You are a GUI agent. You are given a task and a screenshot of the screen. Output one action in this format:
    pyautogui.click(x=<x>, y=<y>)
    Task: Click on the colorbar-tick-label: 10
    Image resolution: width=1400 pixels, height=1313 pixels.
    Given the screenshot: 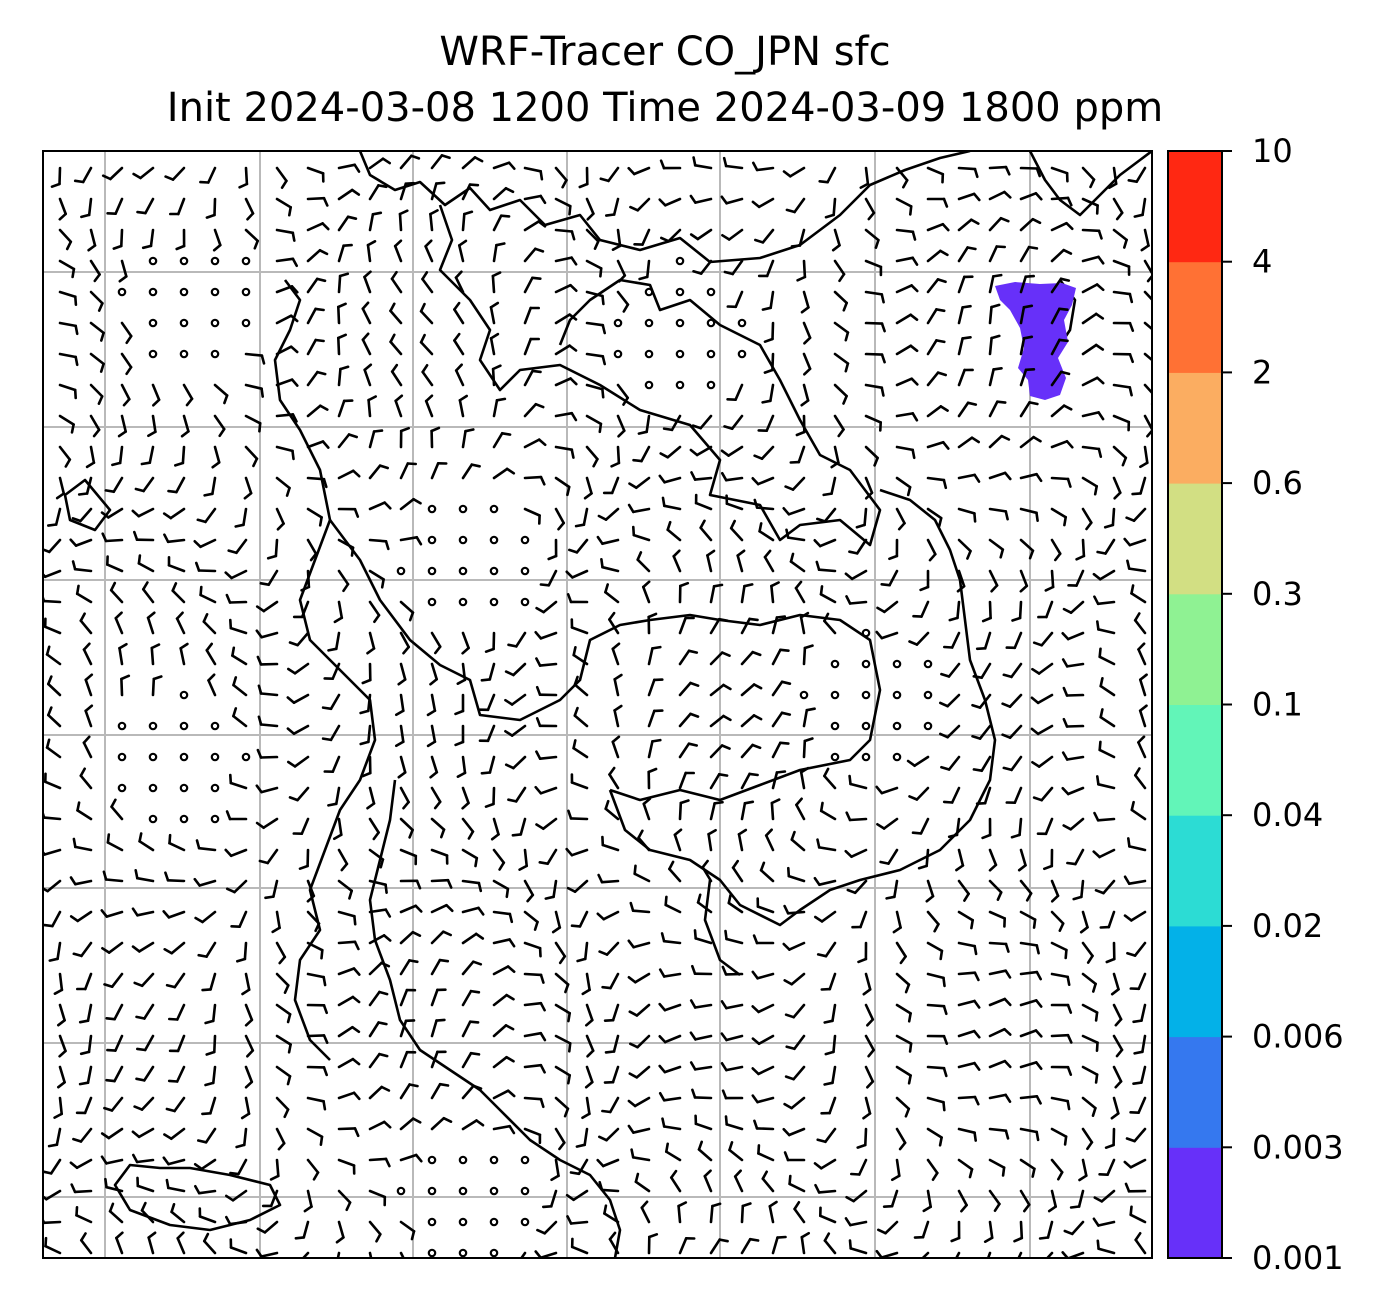 What is the action you would take?
    pyautogui.click(x=1272, y=151)
    